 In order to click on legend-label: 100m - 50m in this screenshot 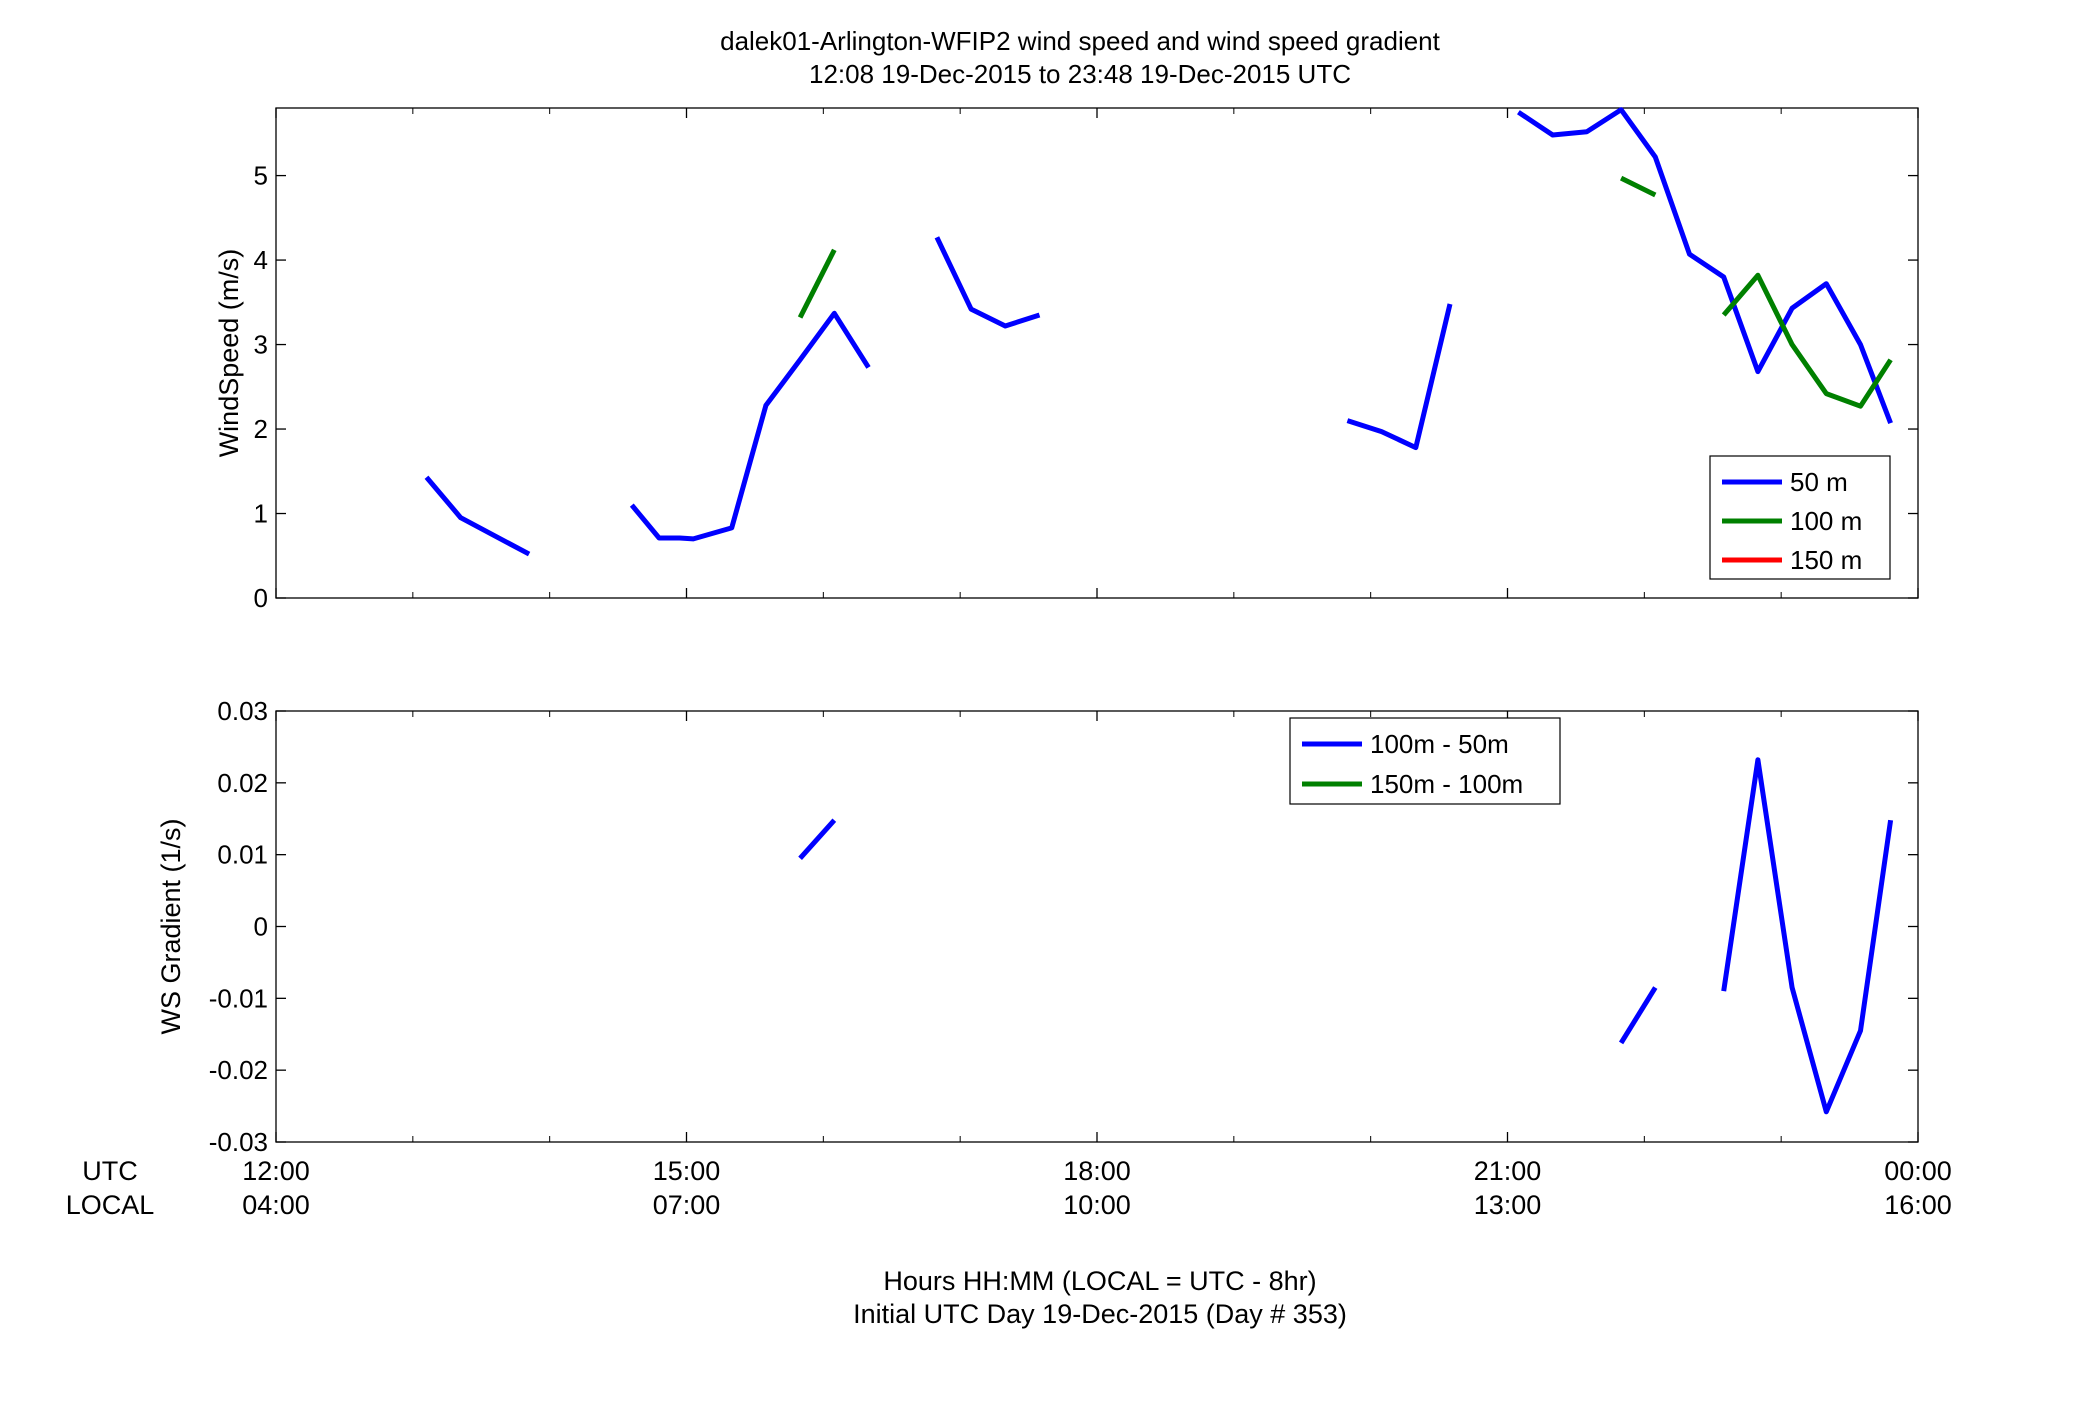, I will do `click(1439, 744)`.